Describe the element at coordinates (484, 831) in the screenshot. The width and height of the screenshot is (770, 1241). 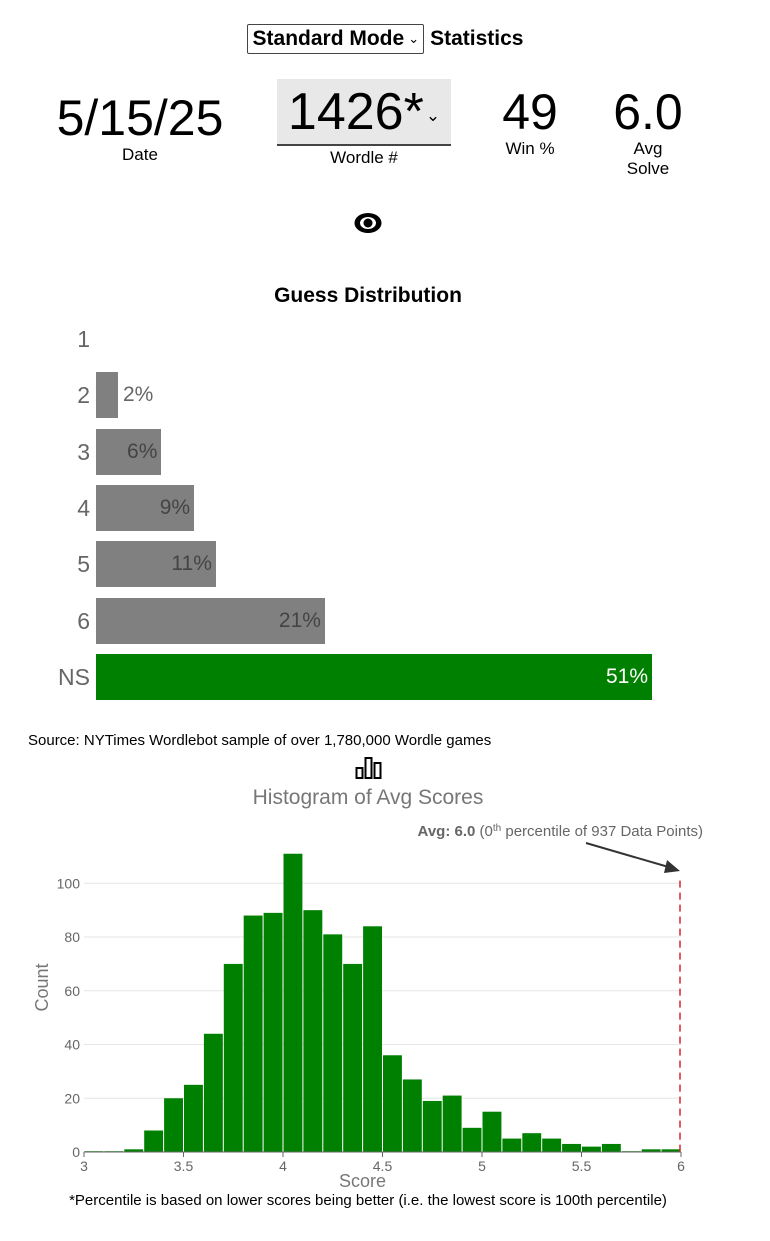
I see `annotation-pre: (0` at that location.